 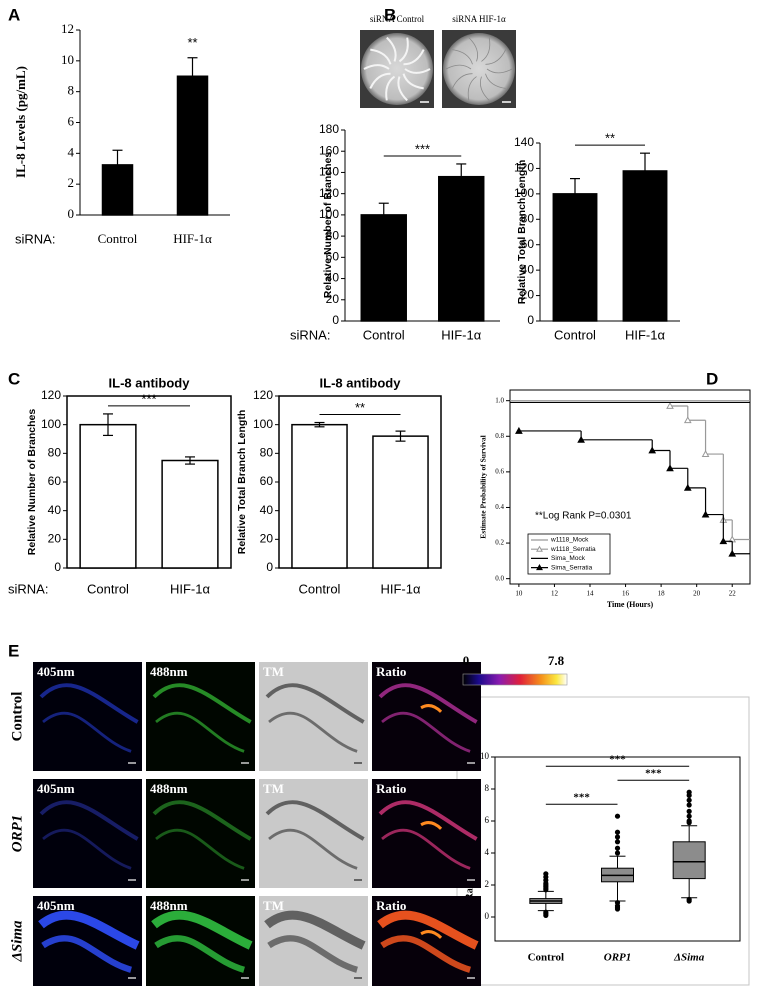 I want to click on y-tick-label: 8, so click(x=487, y=788).